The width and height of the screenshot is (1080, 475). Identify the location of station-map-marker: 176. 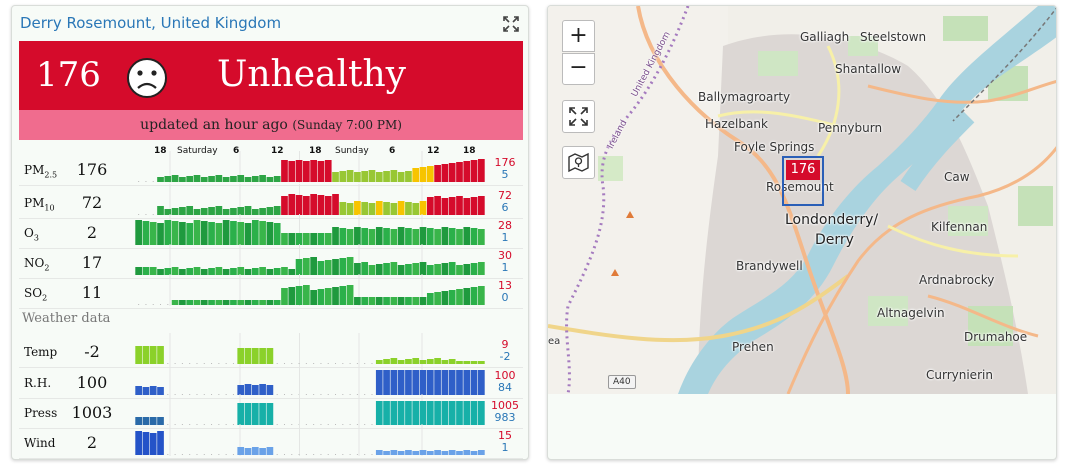
(803, 181).